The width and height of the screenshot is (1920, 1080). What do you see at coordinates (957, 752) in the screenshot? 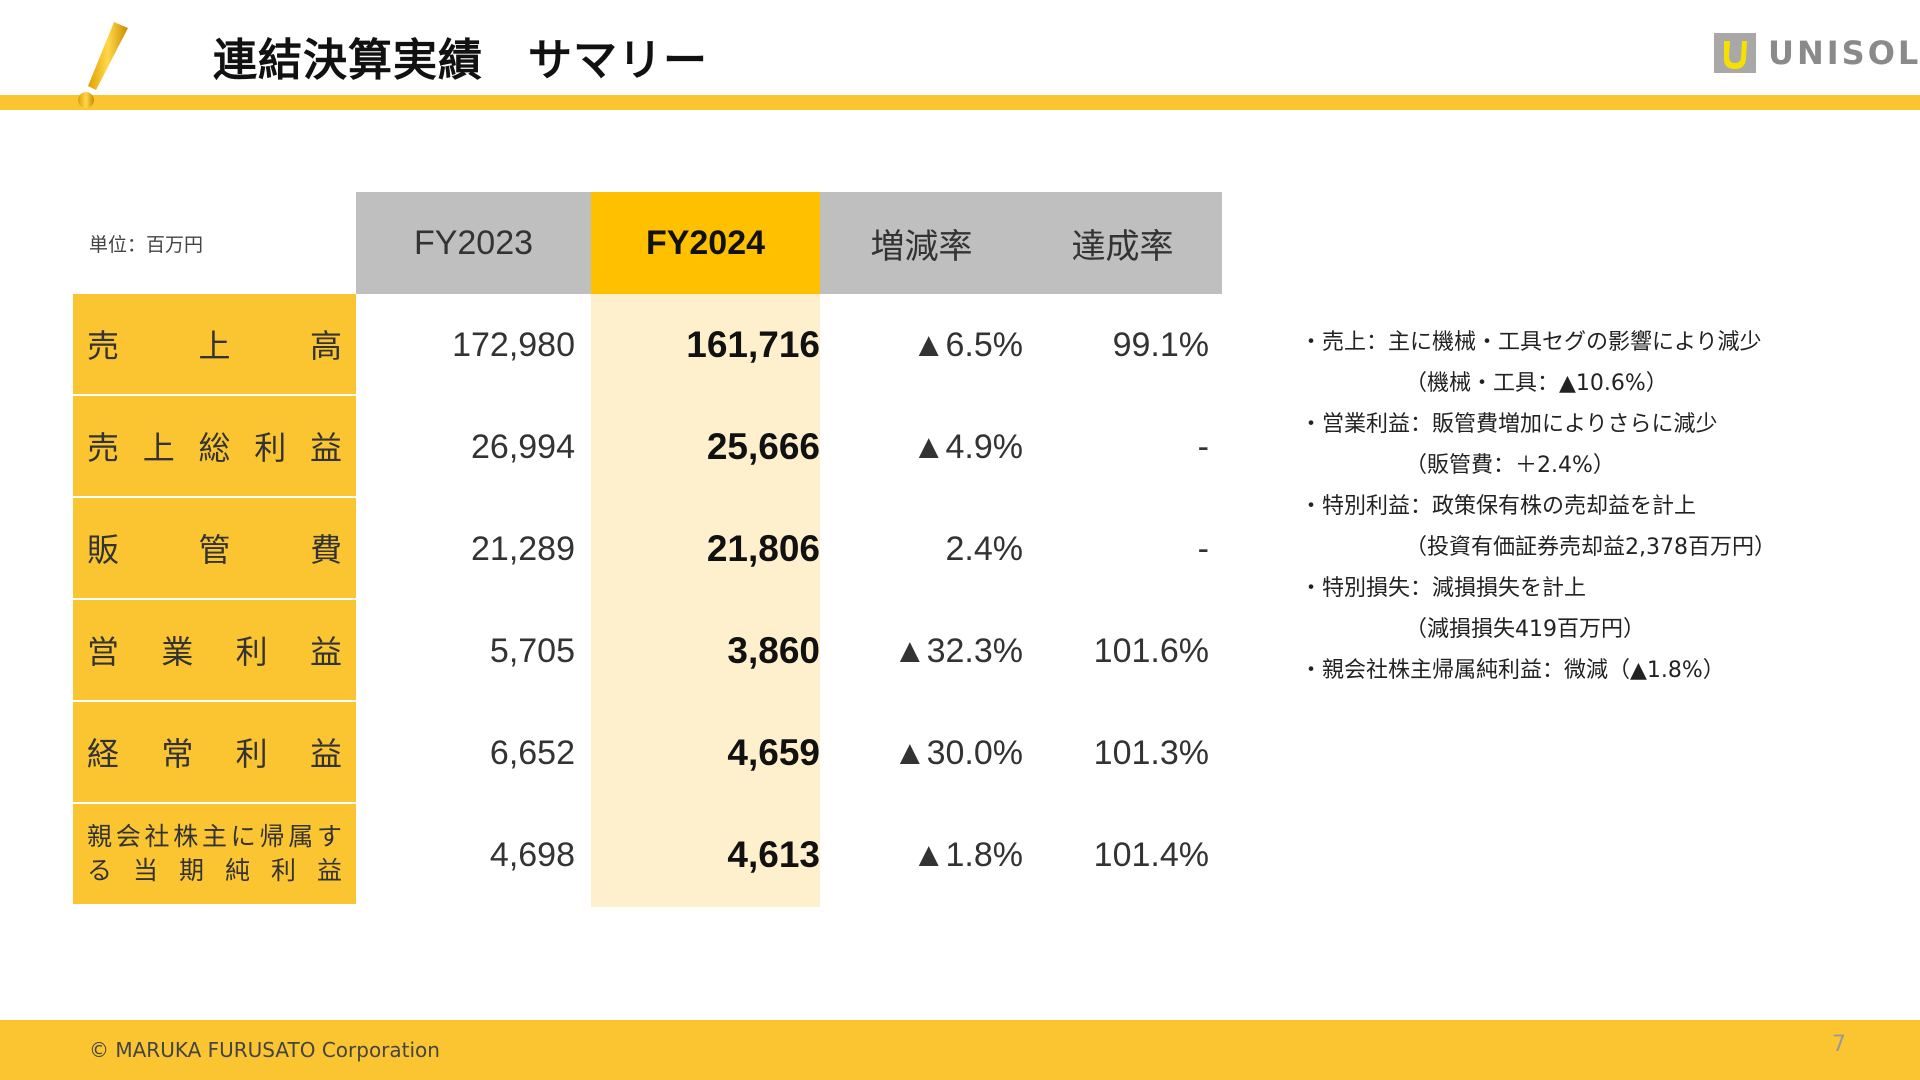
I see `cell-change: ▲30.0%` at bounding box center [957, 752].